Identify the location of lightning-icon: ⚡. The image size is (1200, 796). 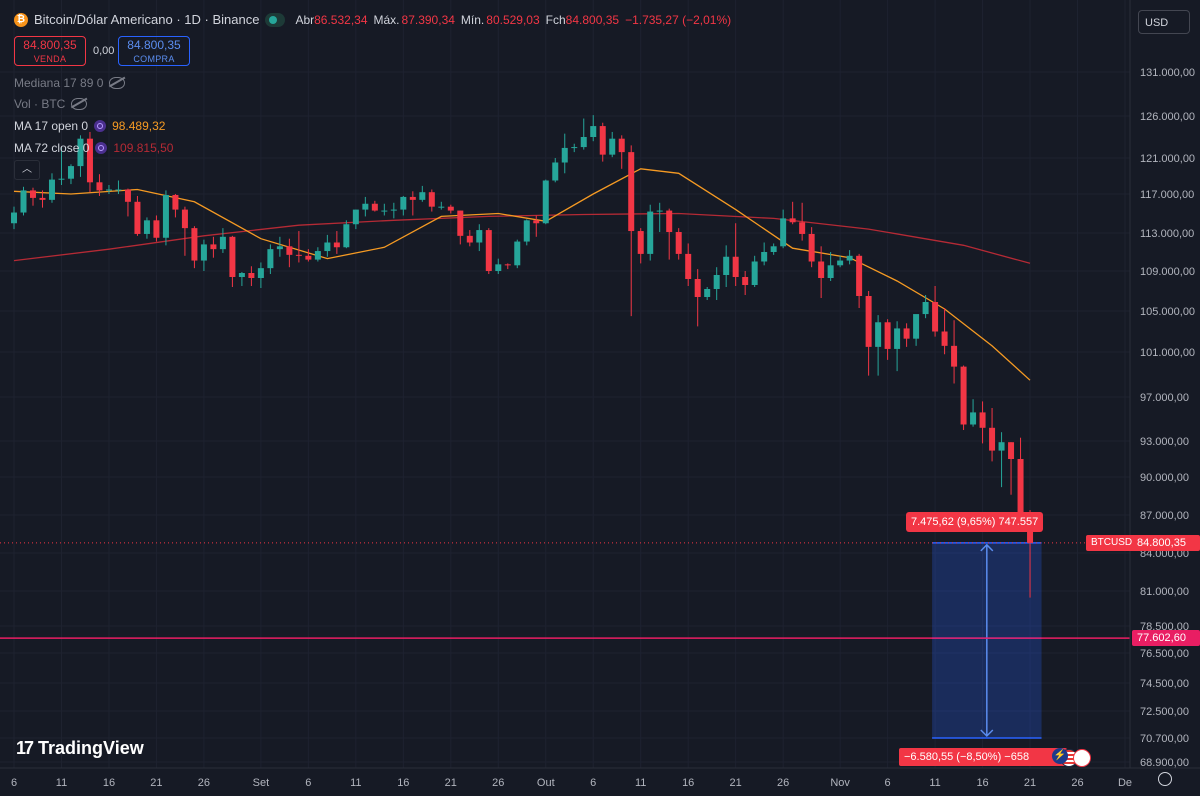
(1060, 756).